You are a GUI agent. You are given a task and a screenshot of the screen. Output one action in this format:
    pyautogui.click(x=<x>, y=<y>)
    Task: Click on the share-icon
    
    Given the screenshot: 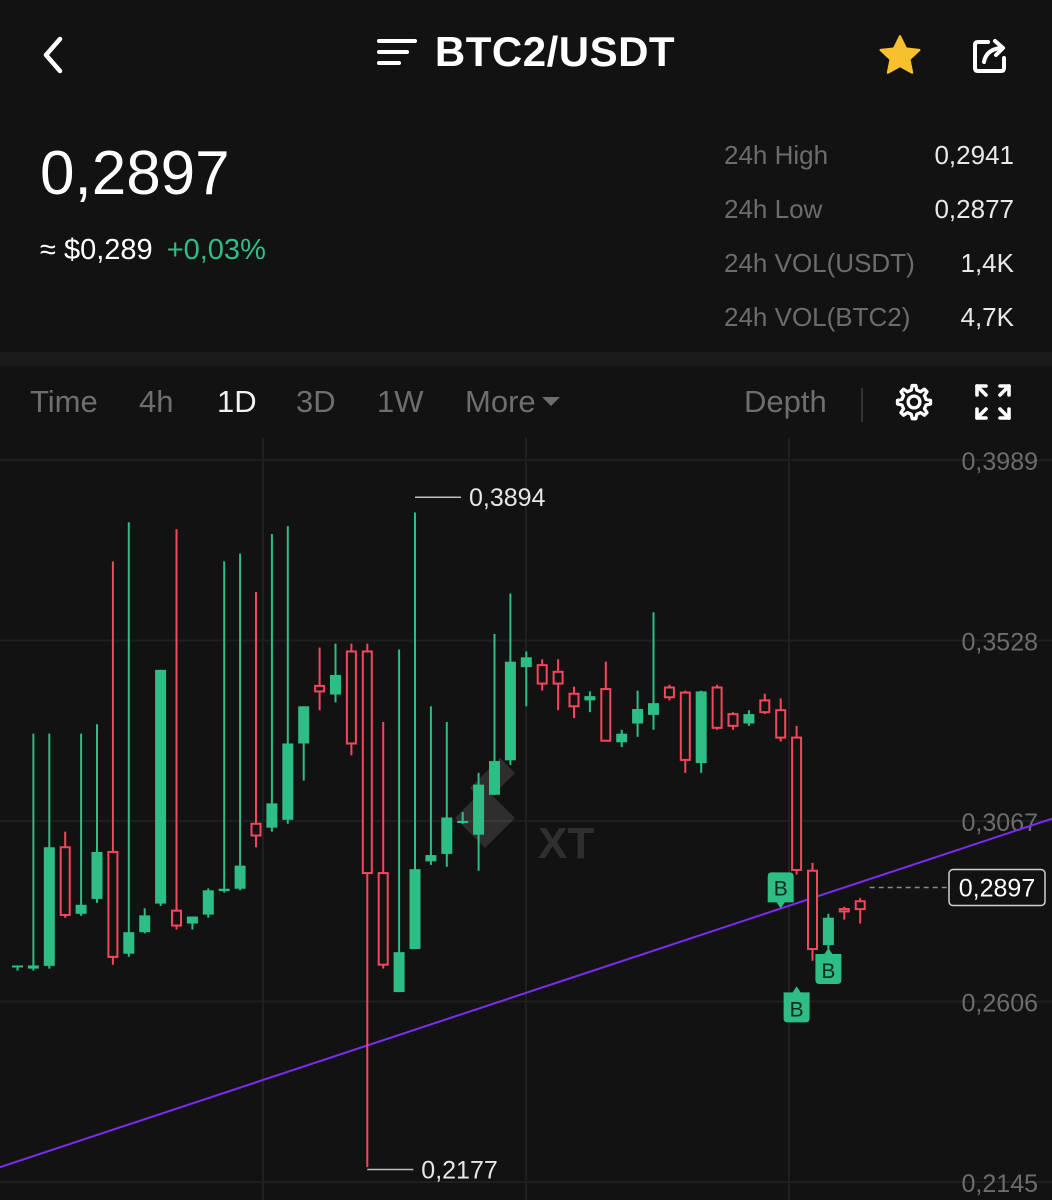 What is the action you would take?
    pyautogui.click(x=989, y=56)
    